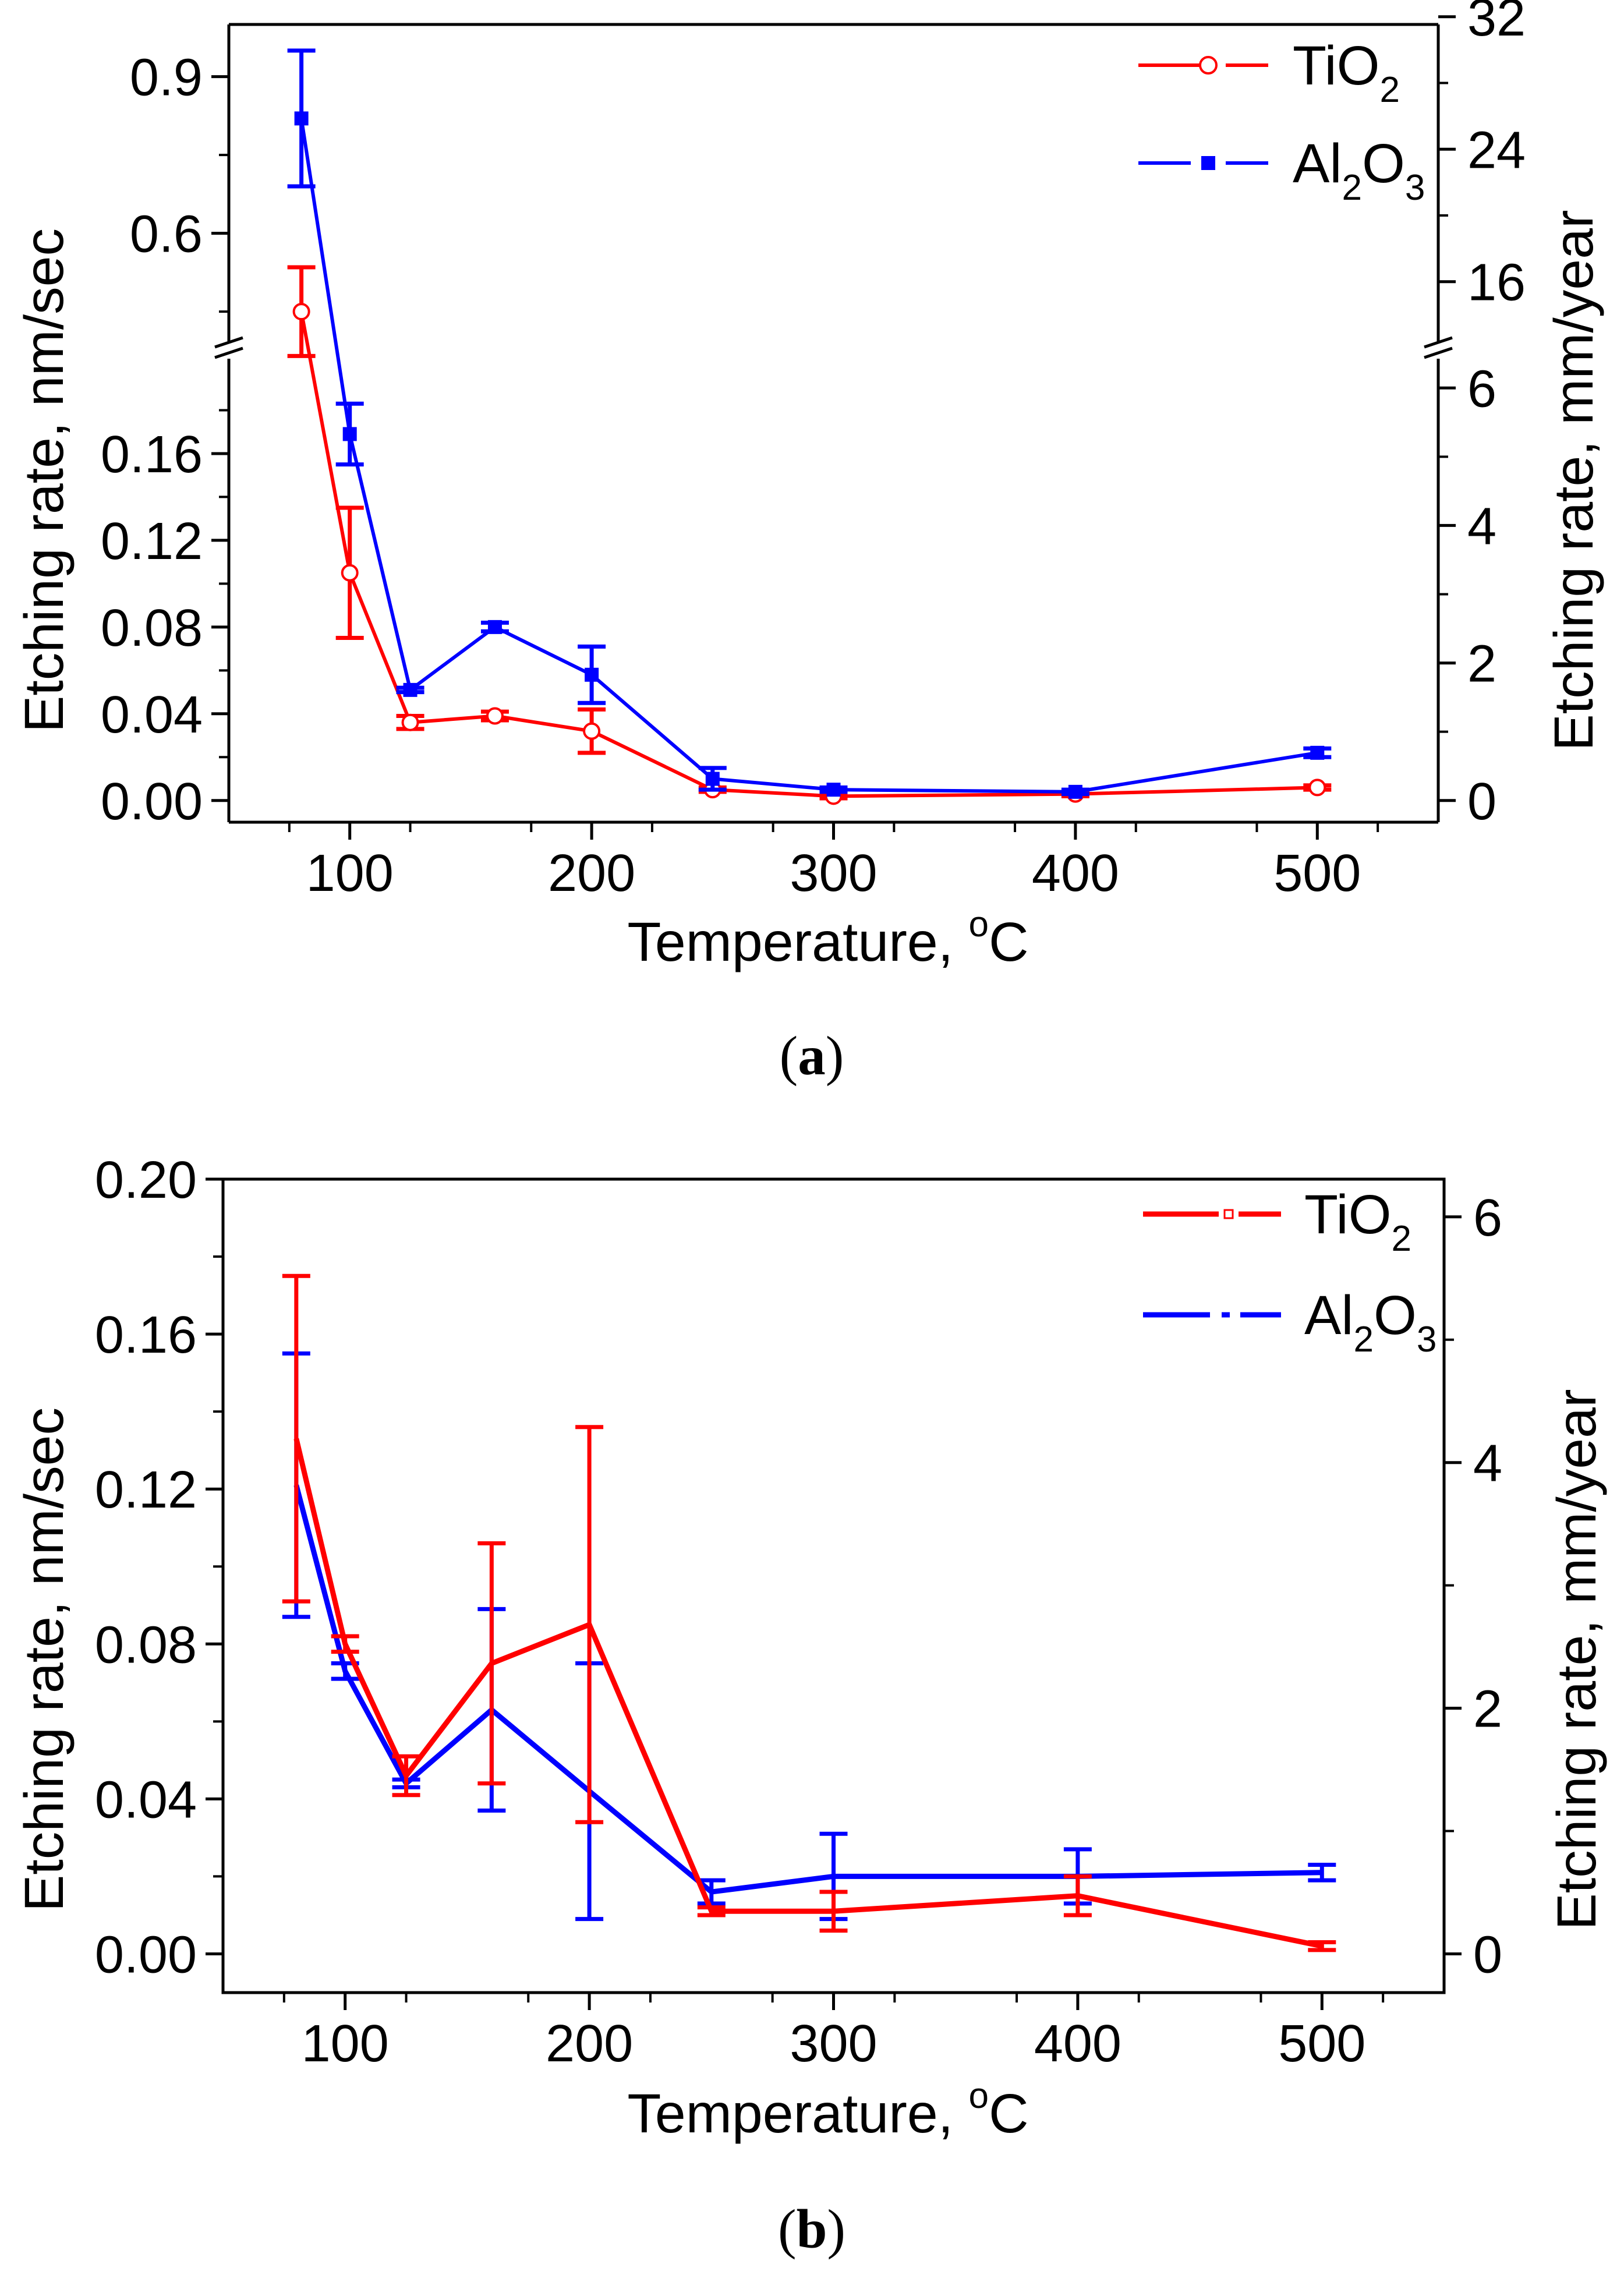 The width and height of the screenshot is (1624, 2282). I want to click on panel-b-xtick-label: 500, so click(1321, 2044).